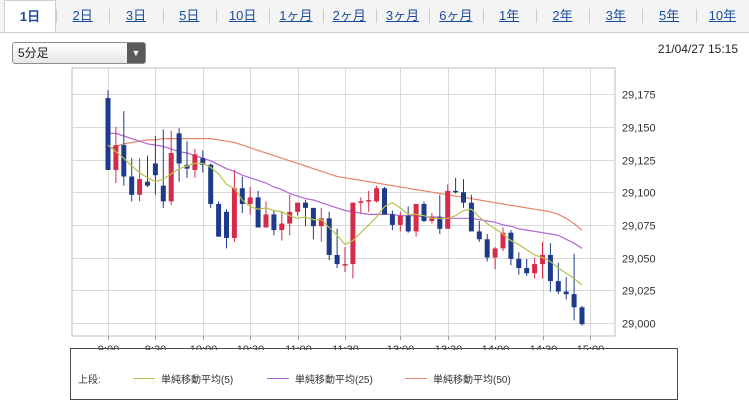 The image size is (749, 405). I want to click on tab-period-11: 3年, so click(615, 16).